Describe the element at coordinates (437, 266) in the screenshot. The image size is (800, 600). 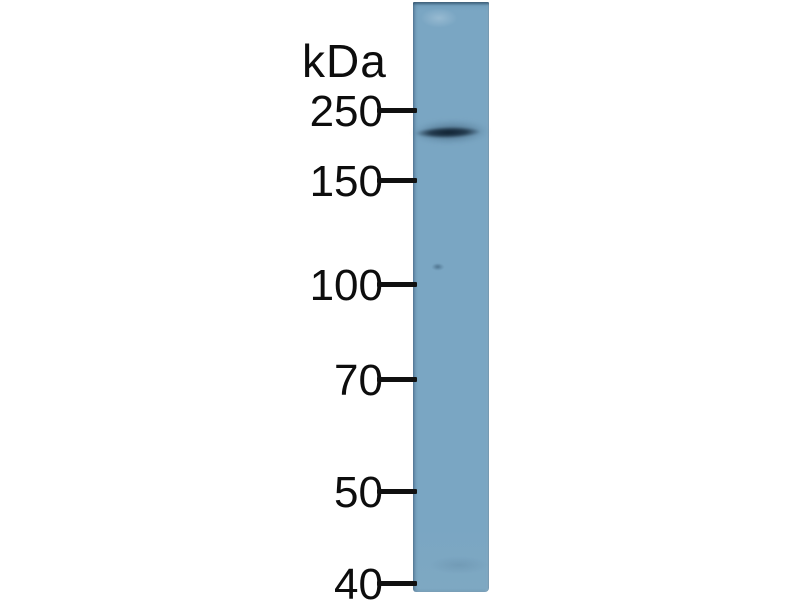
I see `lane-artifact-speck` at that location.